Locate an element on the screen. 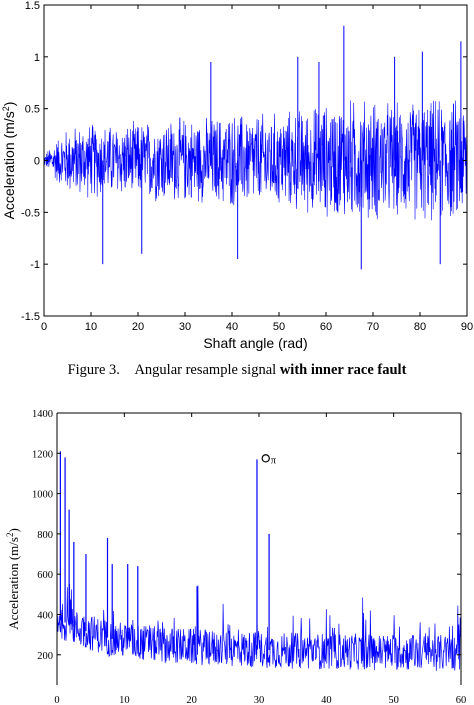 This screenshot has height=705, width=474. y-tick-label: -0.5 is located at coordinates (30, 213).